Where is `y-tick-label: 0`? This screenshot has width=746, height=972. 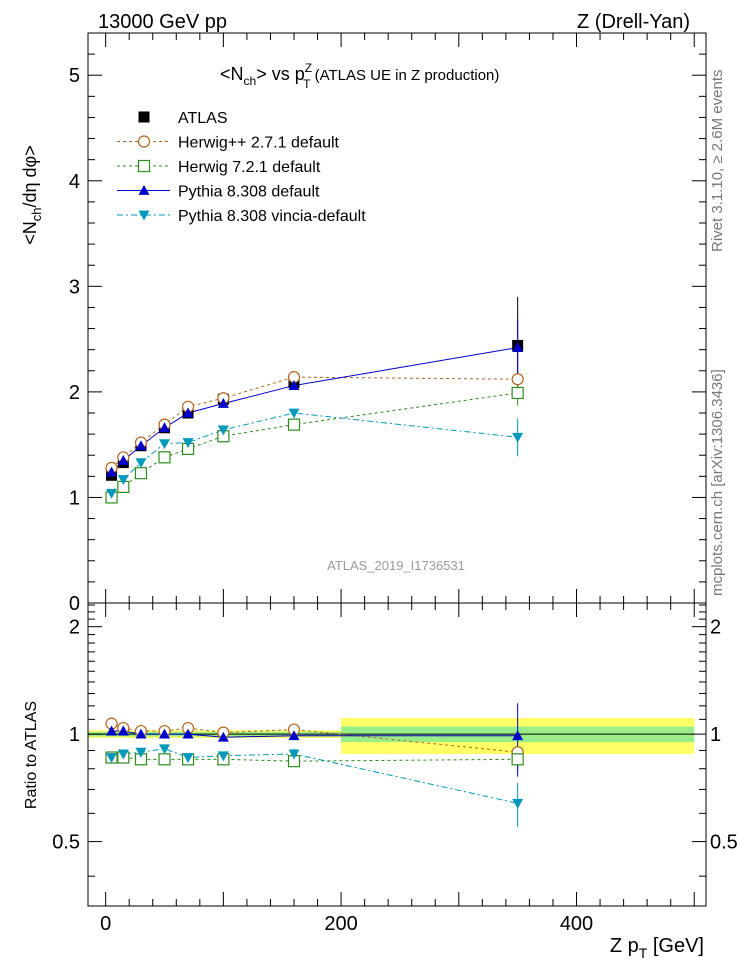
y-tick-label: 0 is located at coordinates (74, 604).